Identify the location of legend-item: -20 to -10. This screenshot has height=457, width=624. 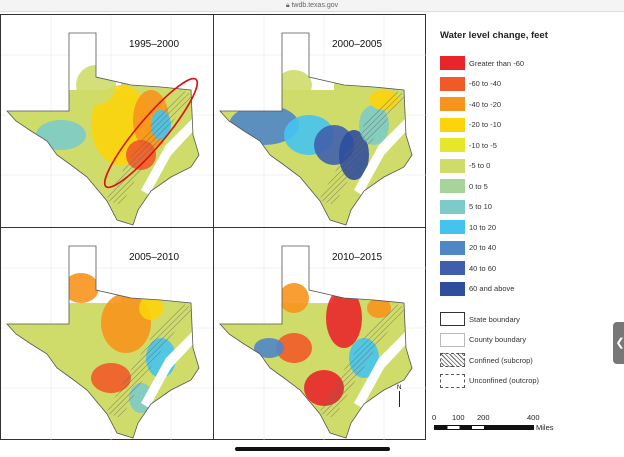
(494, 125).